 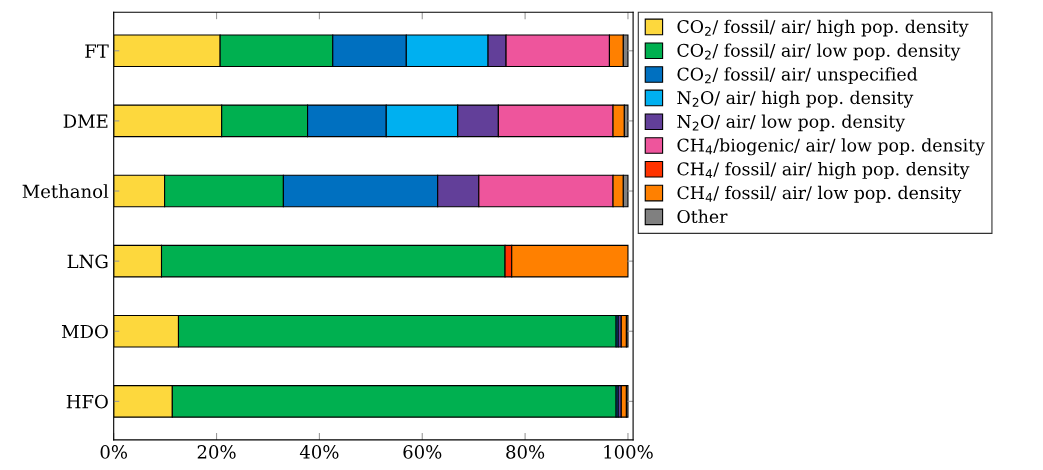 What do you see at coordinates (819, 194) in the screenshot?
I see `legend-label: CH$_{4}$/ fossil/ air/ low pop. density` at bounding box center [819, 194].